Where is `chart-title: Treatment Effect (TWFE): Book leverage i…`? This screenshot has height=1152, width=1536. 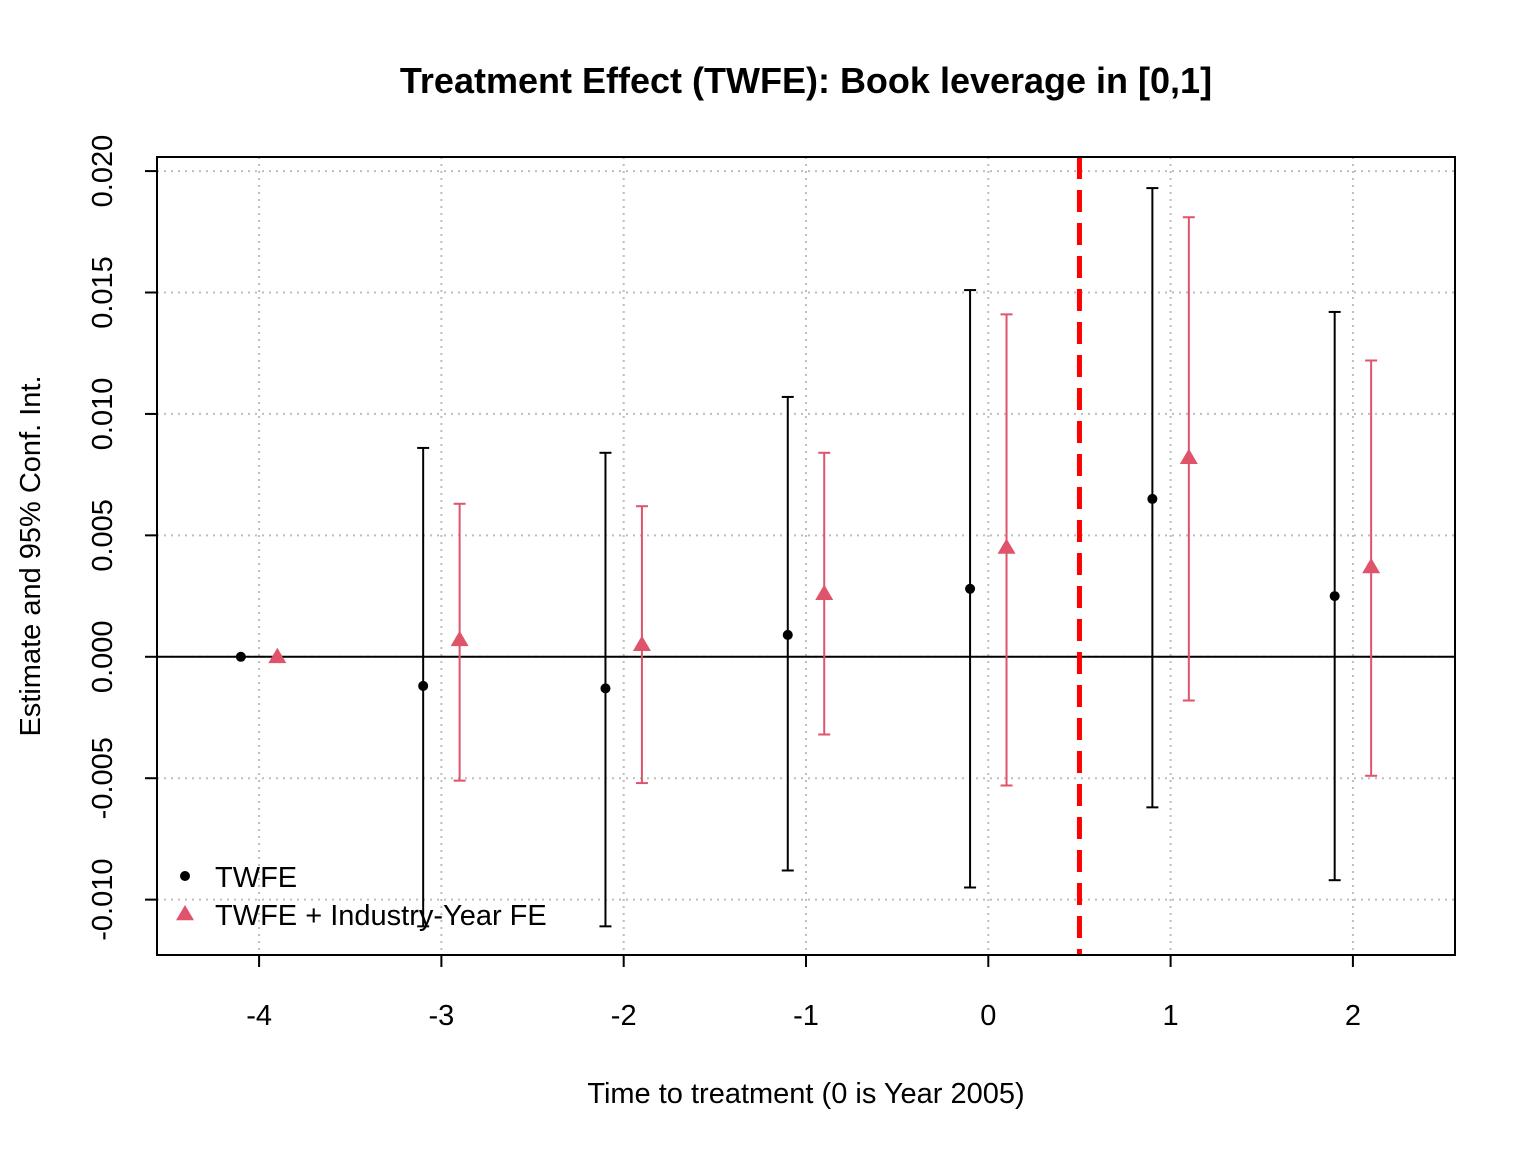
chart-title: Treatment Effect (TWFE): Book leverage i… is located at coordinates (806, 80).